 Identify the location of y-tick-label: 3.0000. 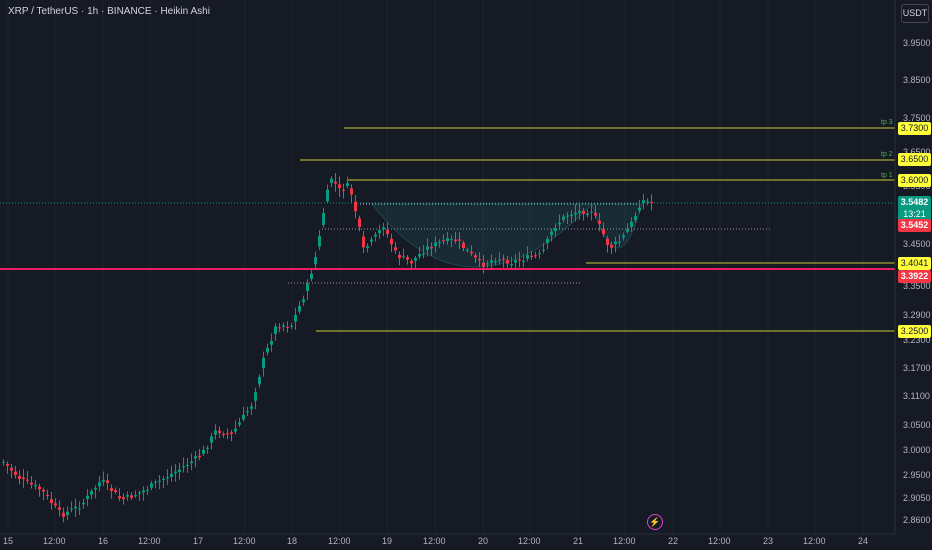
(917, 450).